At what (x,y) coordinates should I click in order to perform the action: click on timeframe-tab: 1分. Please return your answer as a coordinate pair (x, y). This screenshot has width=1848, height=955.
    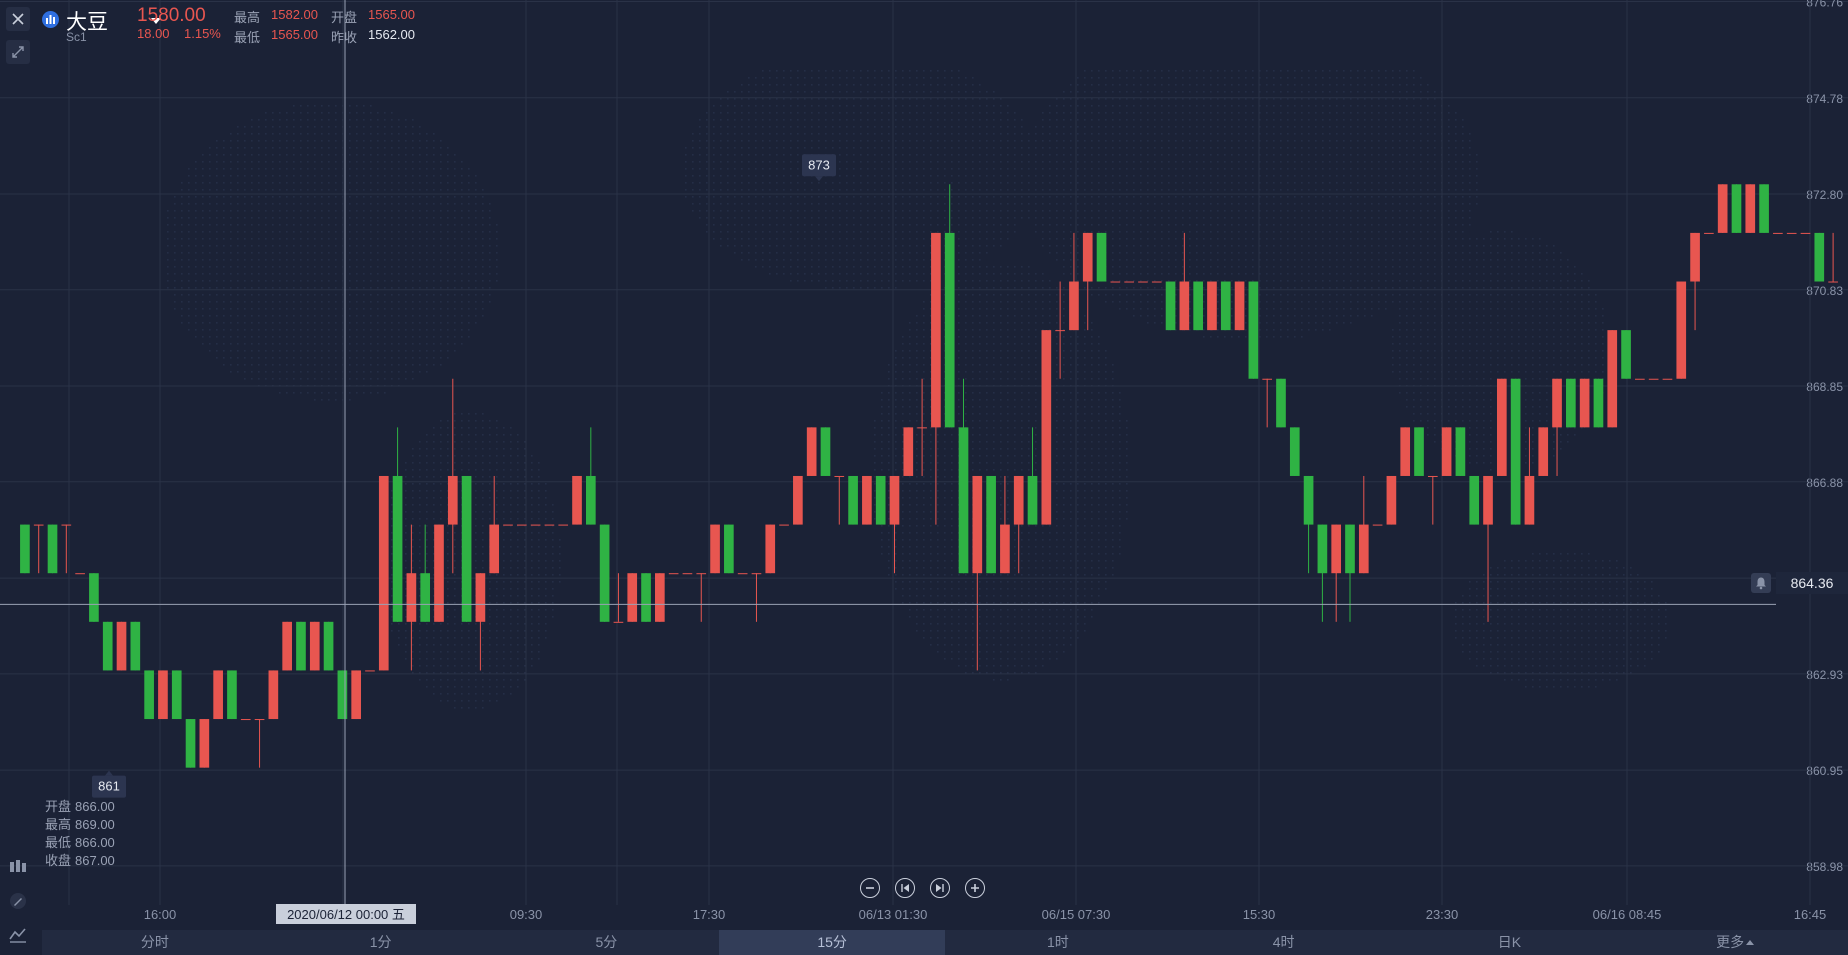
    Looking at the image, I should click on (381, 942).